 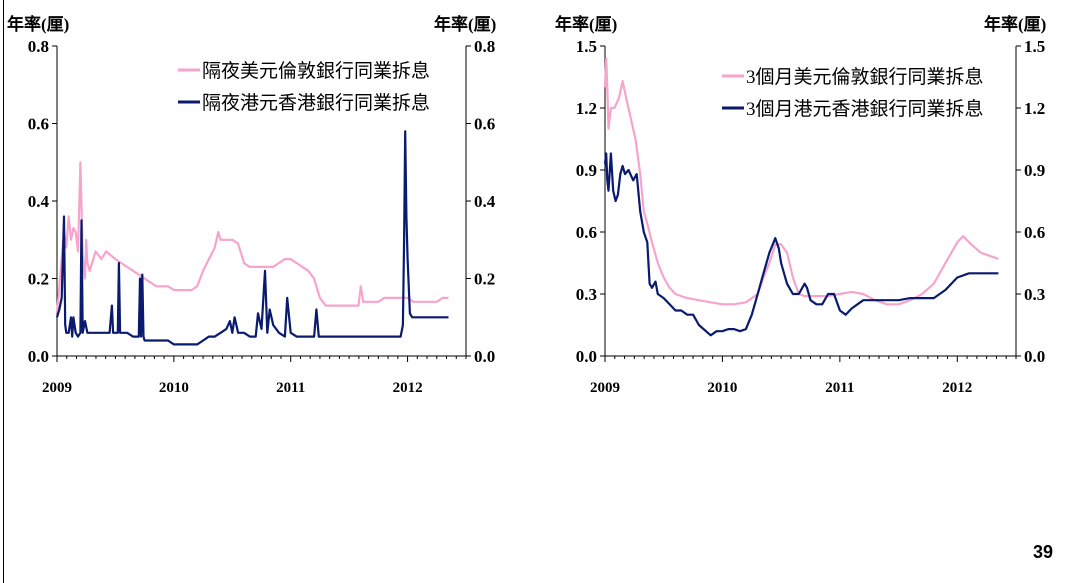 I want to click on three-month-y-tick-label-left: 0.3, so click(x=586, y=294).